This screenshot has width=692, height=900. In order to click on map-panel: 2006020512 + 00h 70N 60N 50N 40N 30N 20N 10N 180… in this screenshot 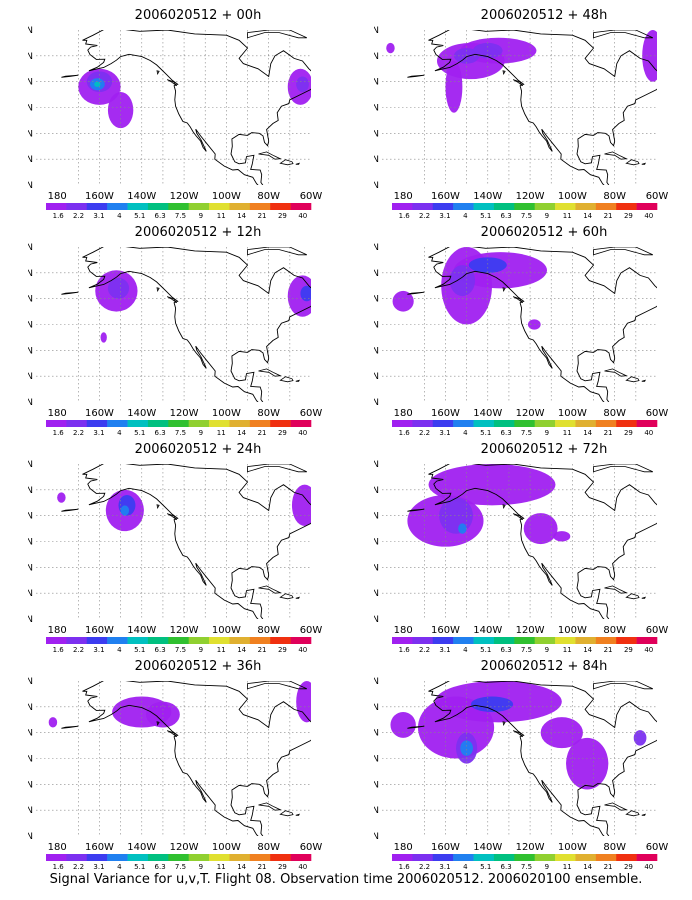, I will do `click(198, 115)`.